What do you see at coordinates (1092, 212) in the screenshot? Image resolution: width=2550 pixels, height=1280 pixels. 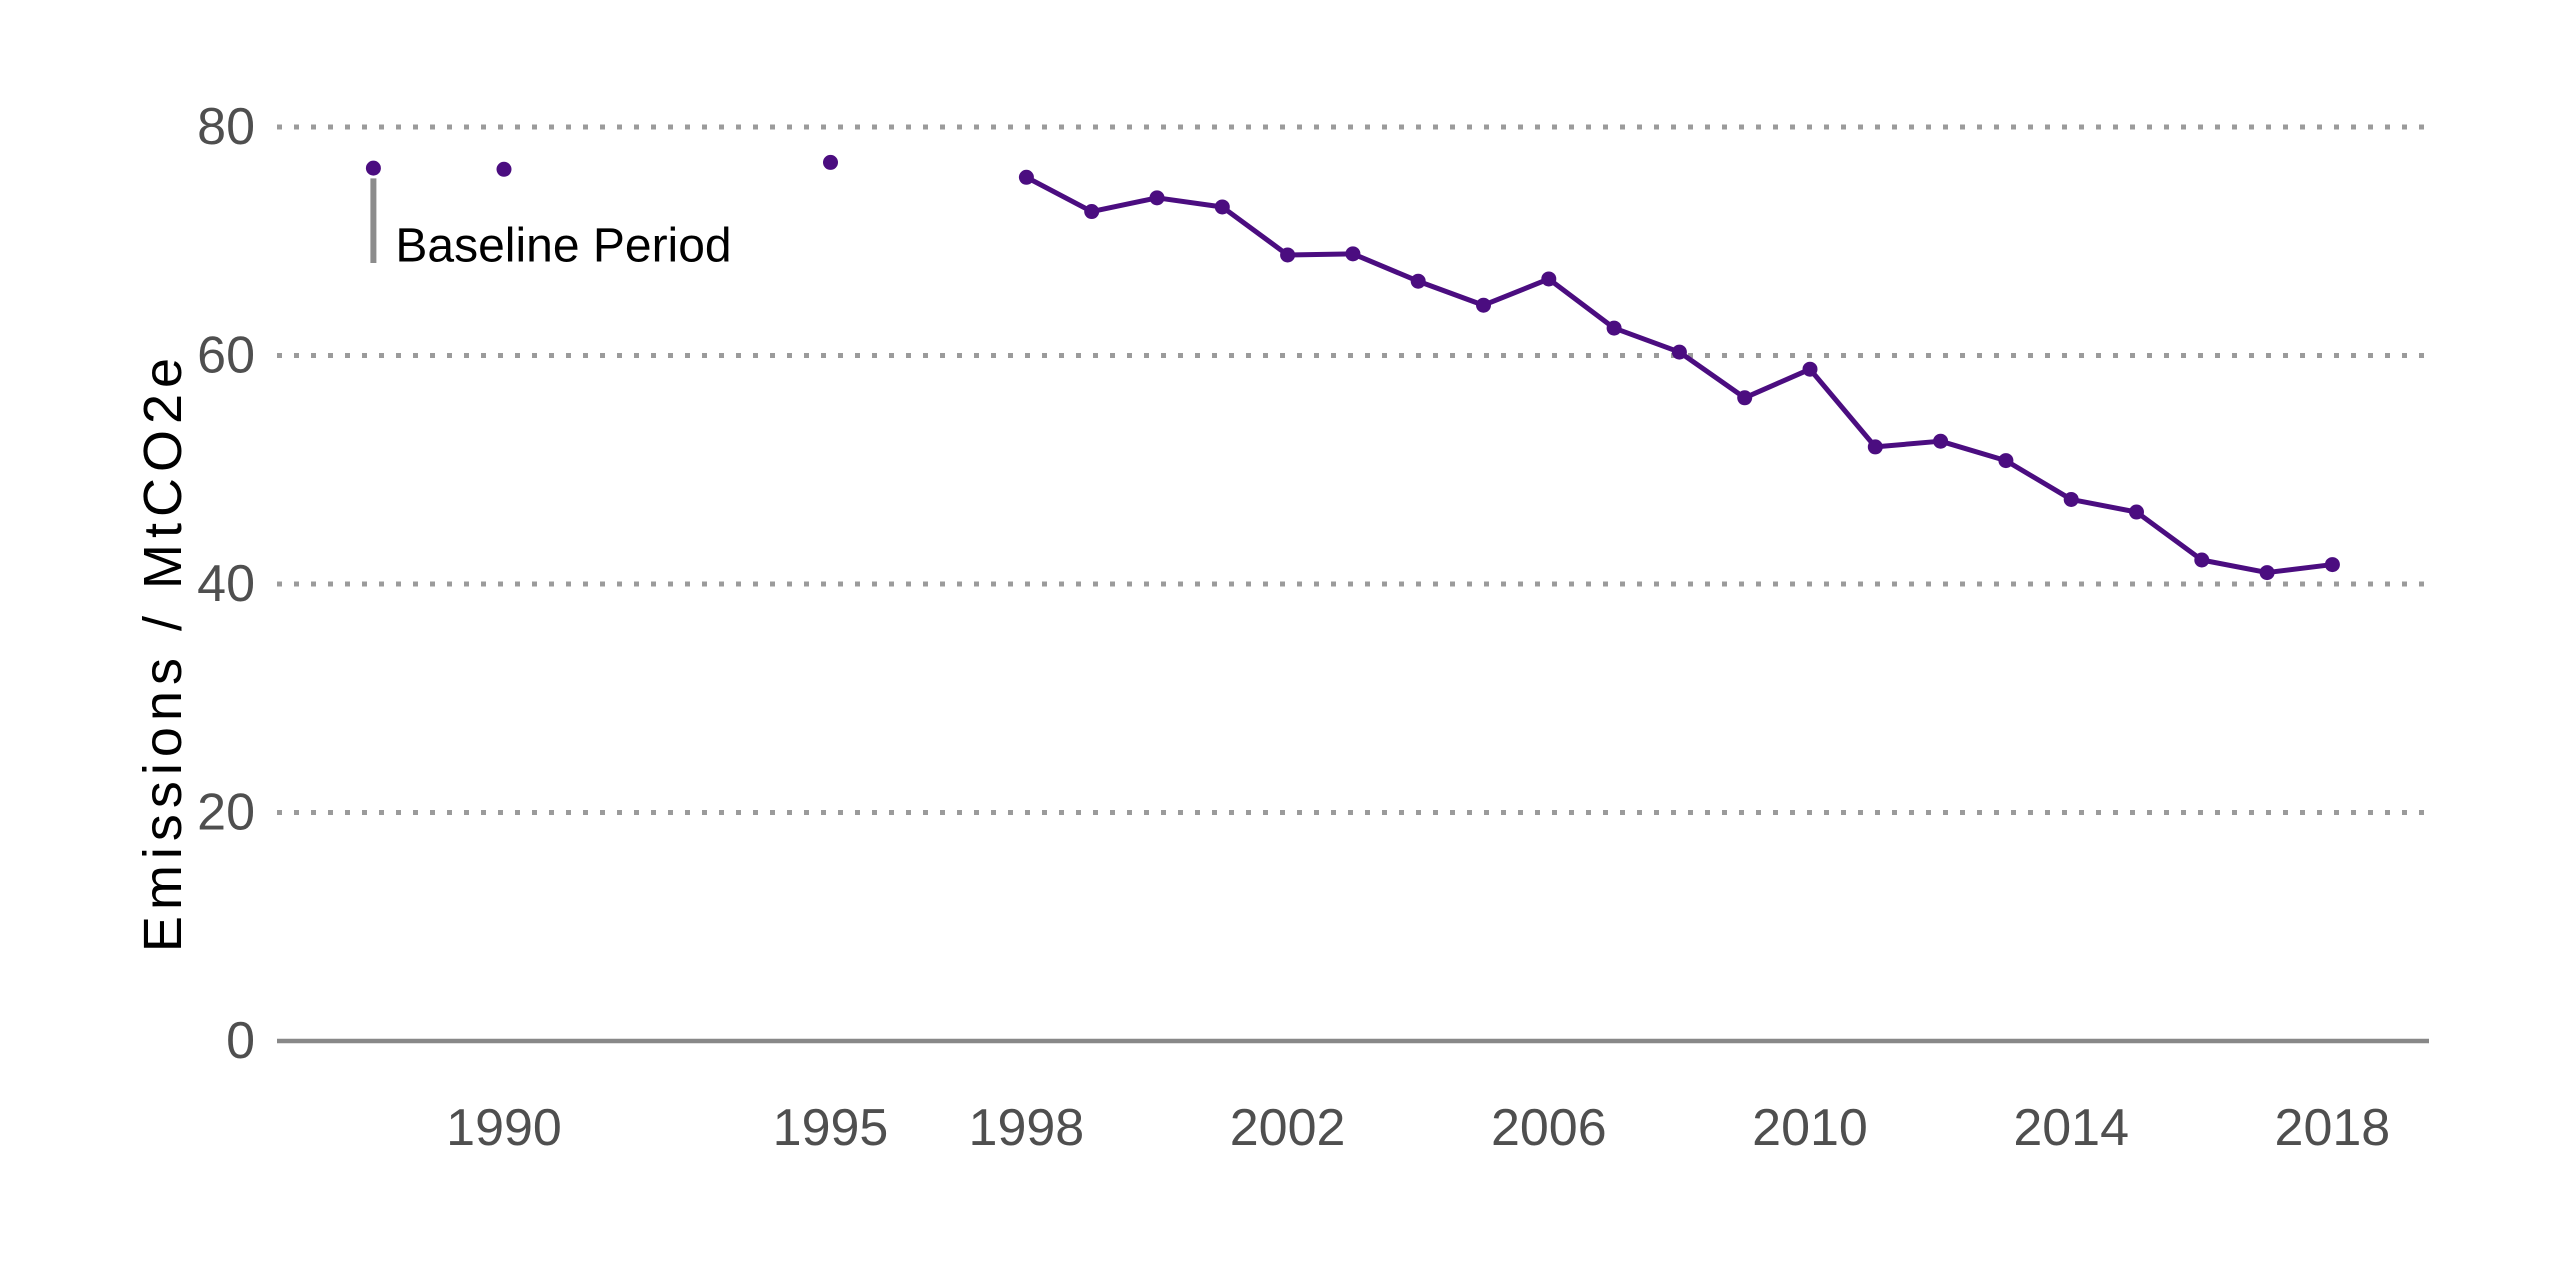 I see `data-point-1999` at bounding box center [1092, 212].